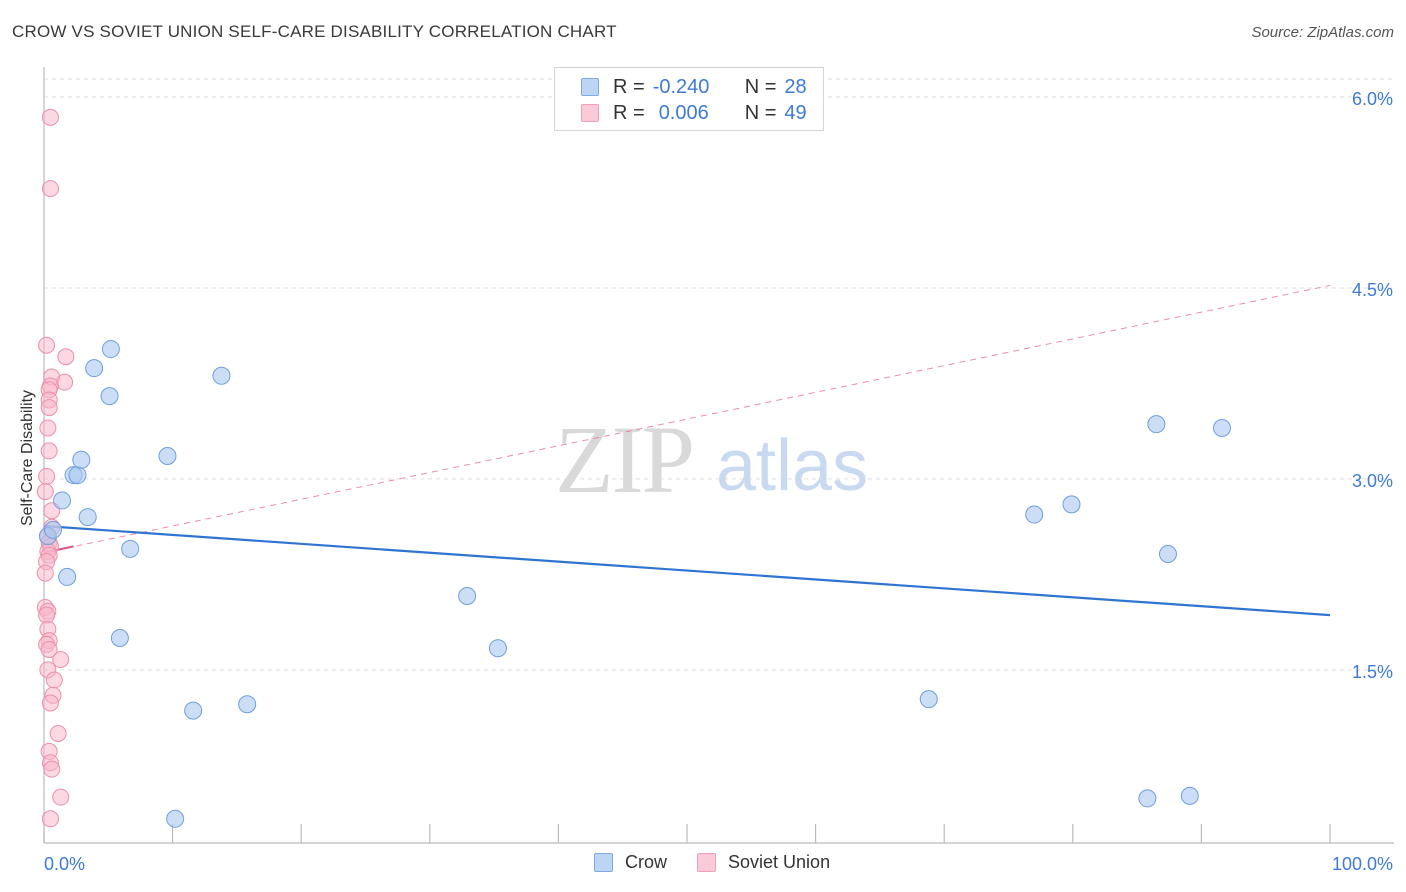  I want to click on soviet-n-label: N =, so click(760, 112).